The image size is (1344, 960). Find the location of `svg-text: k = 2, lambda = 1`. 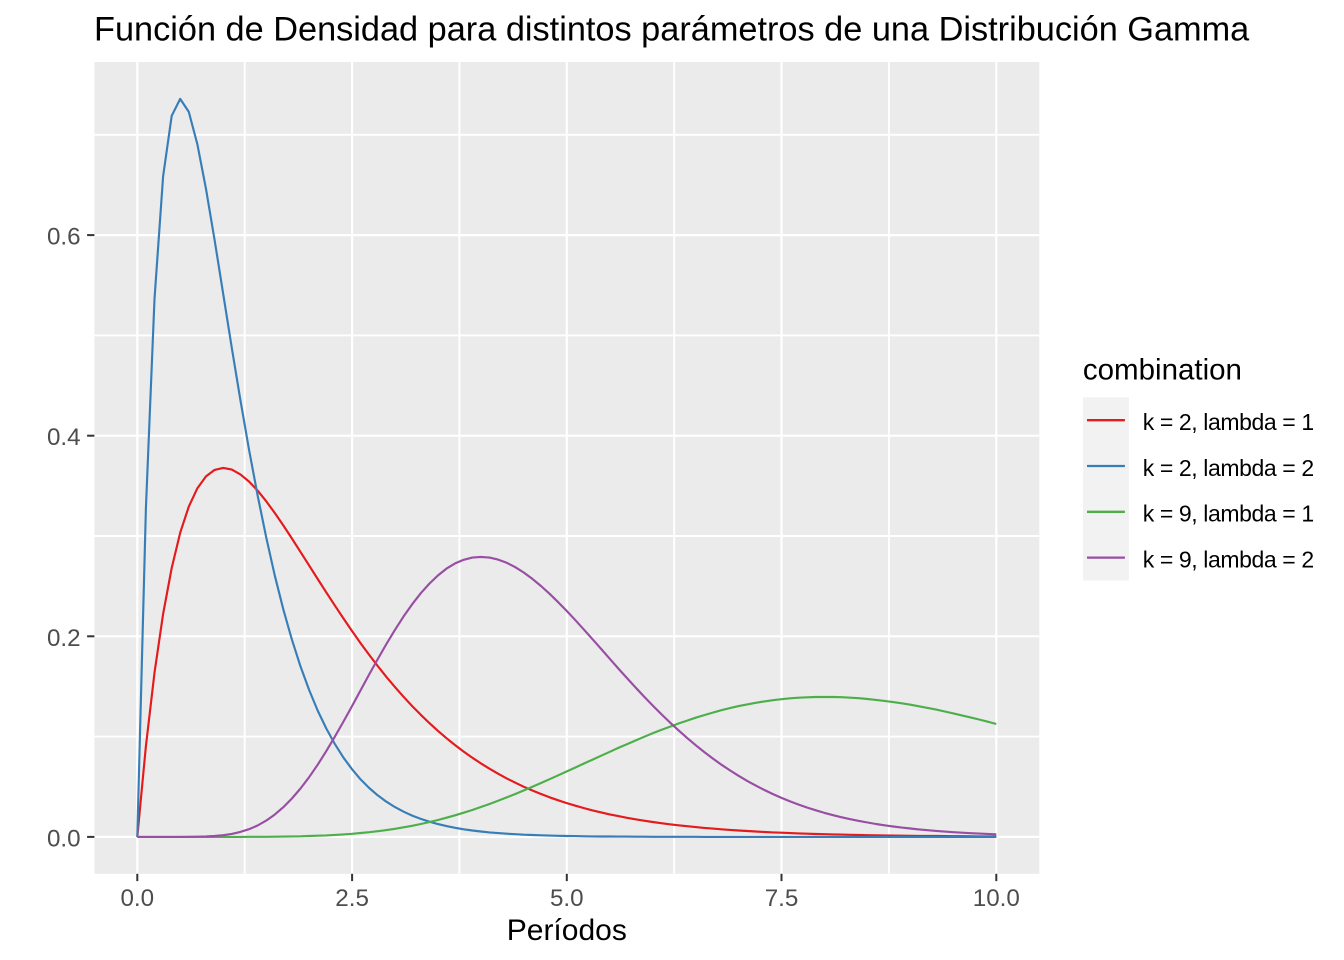

svg-text: k = 2, lambda = 1 is located at coordinates (1228, 422).